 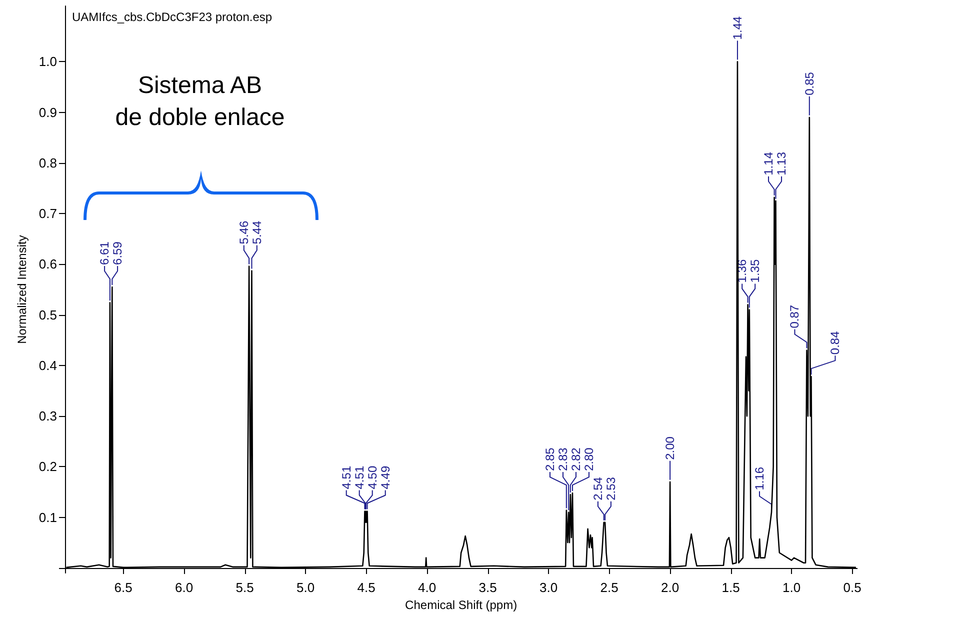 What do you see at coordinates (487, 587) in the screenshot?
I see `x-tick-label: 3.5` at bounding box center [487, 587].